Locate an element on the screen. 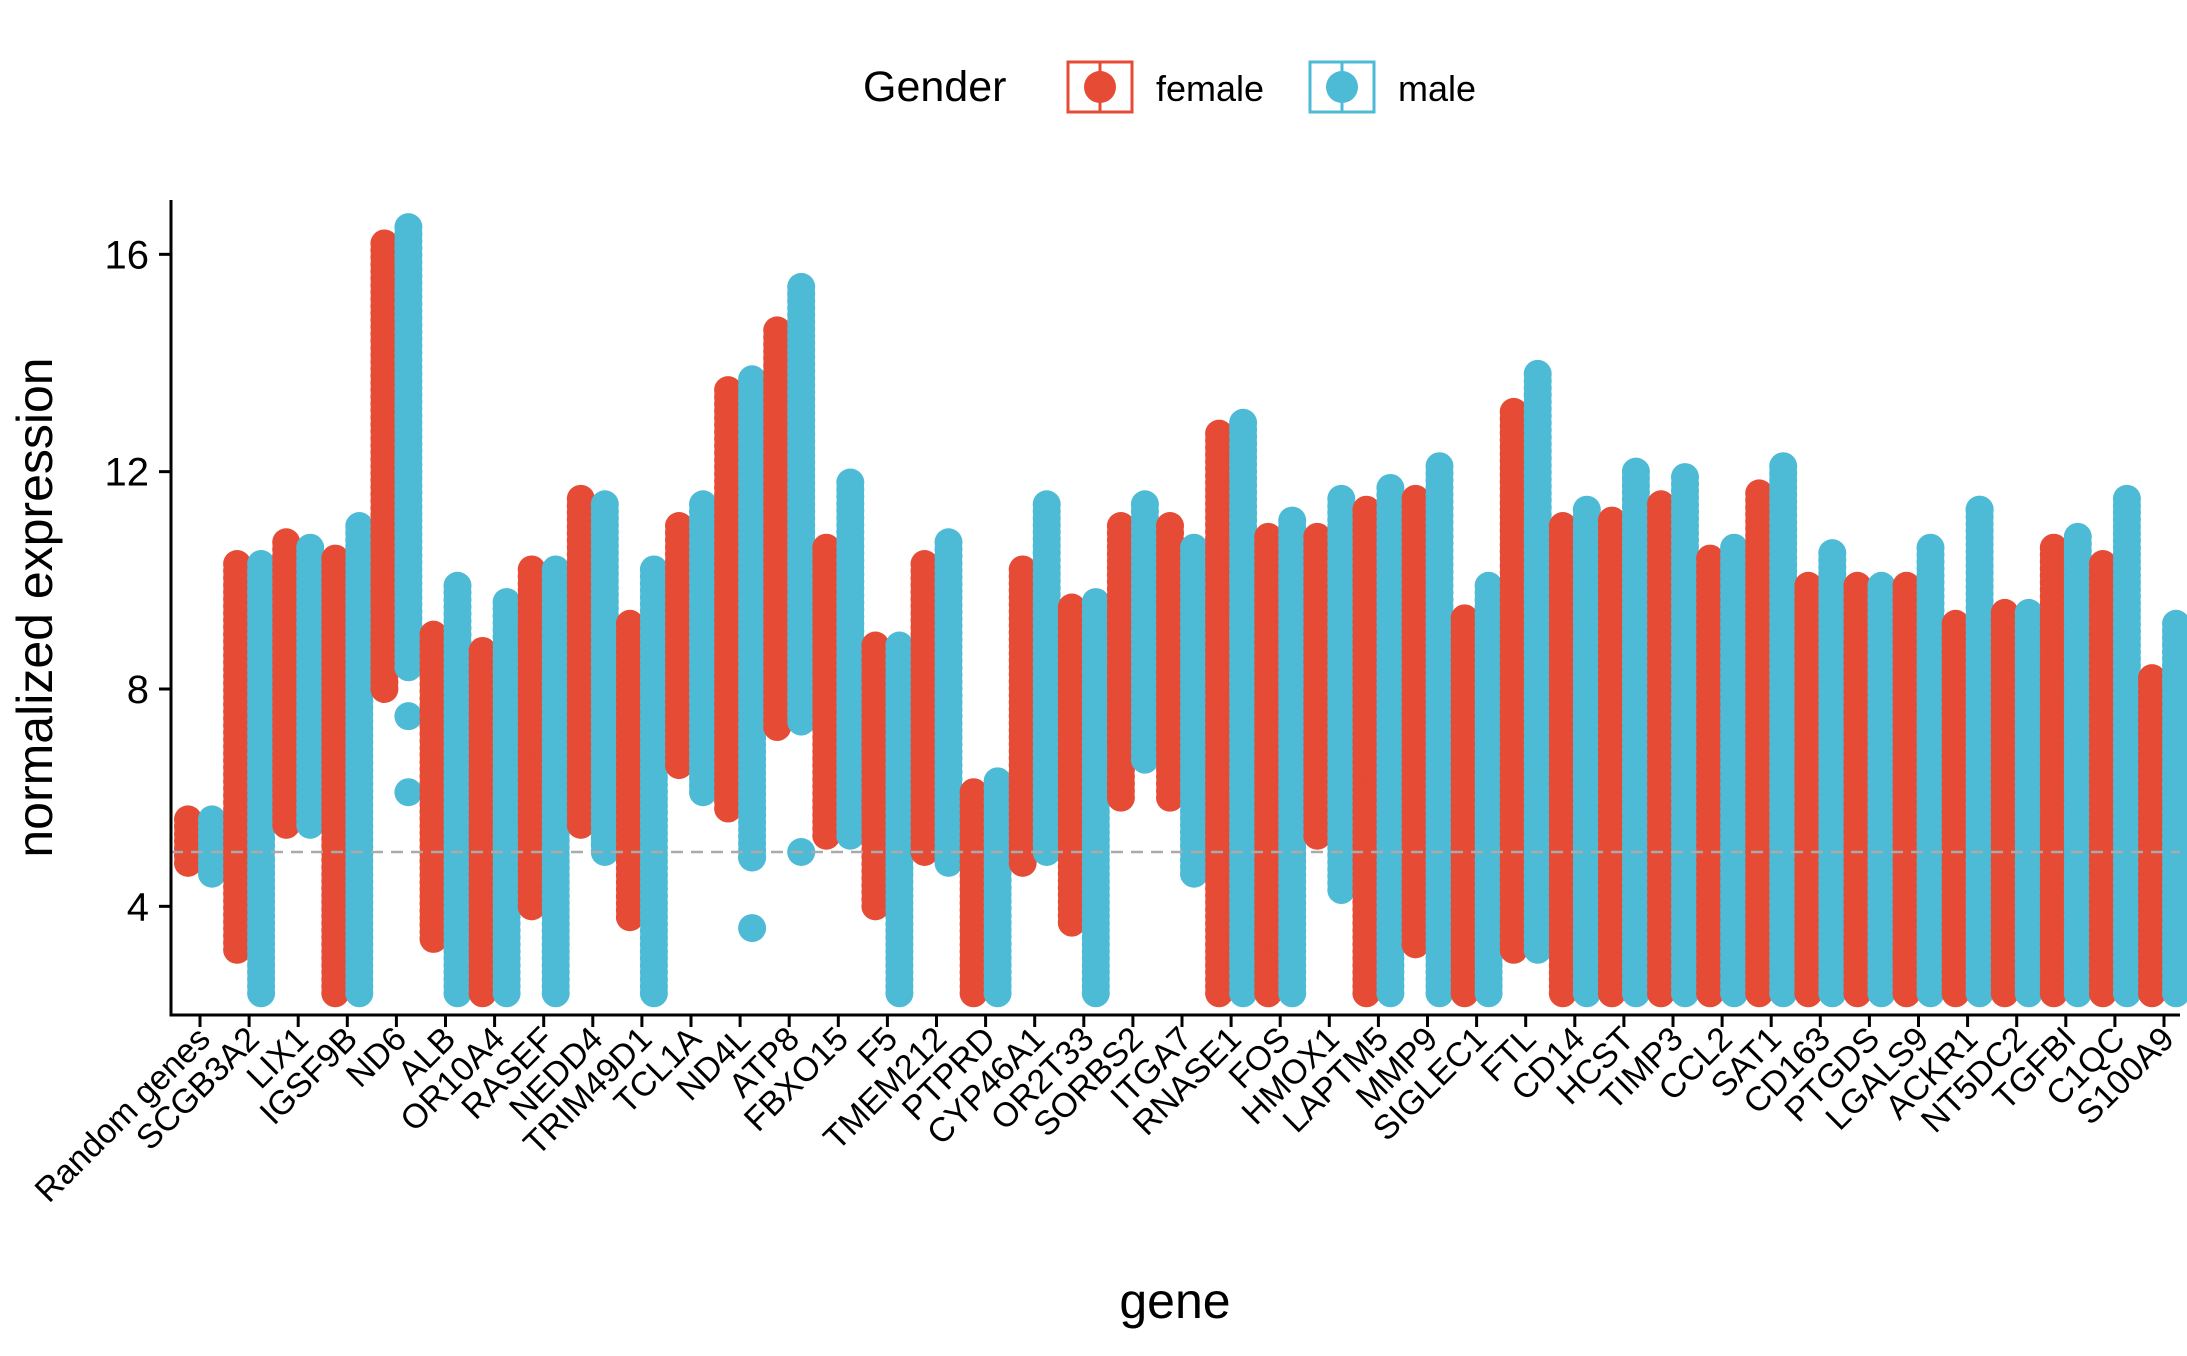 Image resolution: width=2187 pixels, height=1356 pixels. gene-hmox1-male is located at coordinates (1341, 694).